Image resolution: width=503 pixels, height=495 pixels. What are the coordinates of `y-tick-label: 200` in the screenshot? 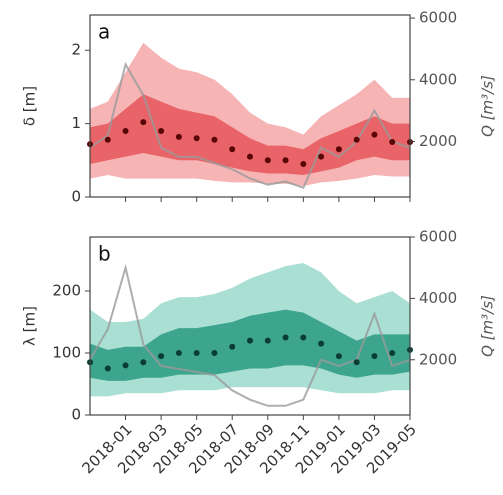 It's located at (66, 290).